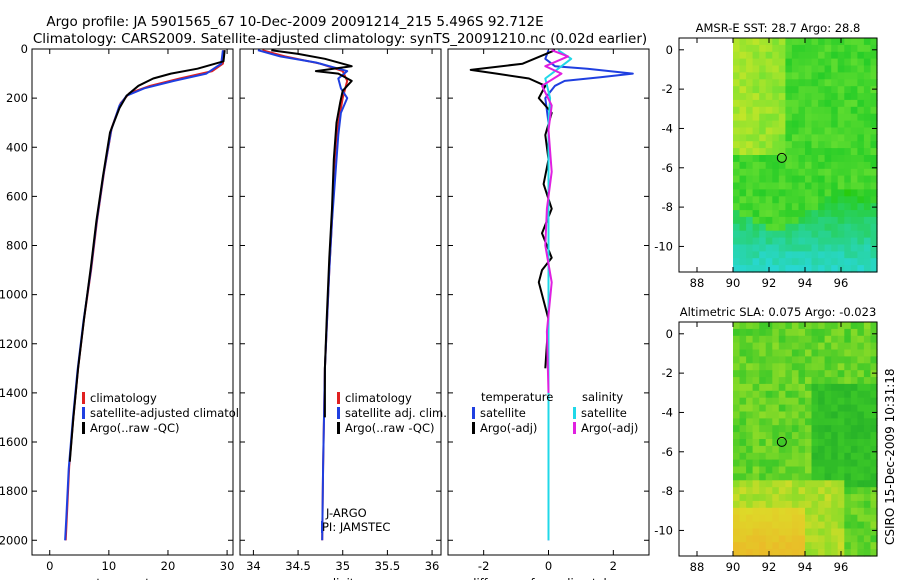 The image size is (900, 580). Describe the element at coordinates (396, 413) in the screenshot. I see `salinity-legend-1-label: satellite adj. clim.` at that location.